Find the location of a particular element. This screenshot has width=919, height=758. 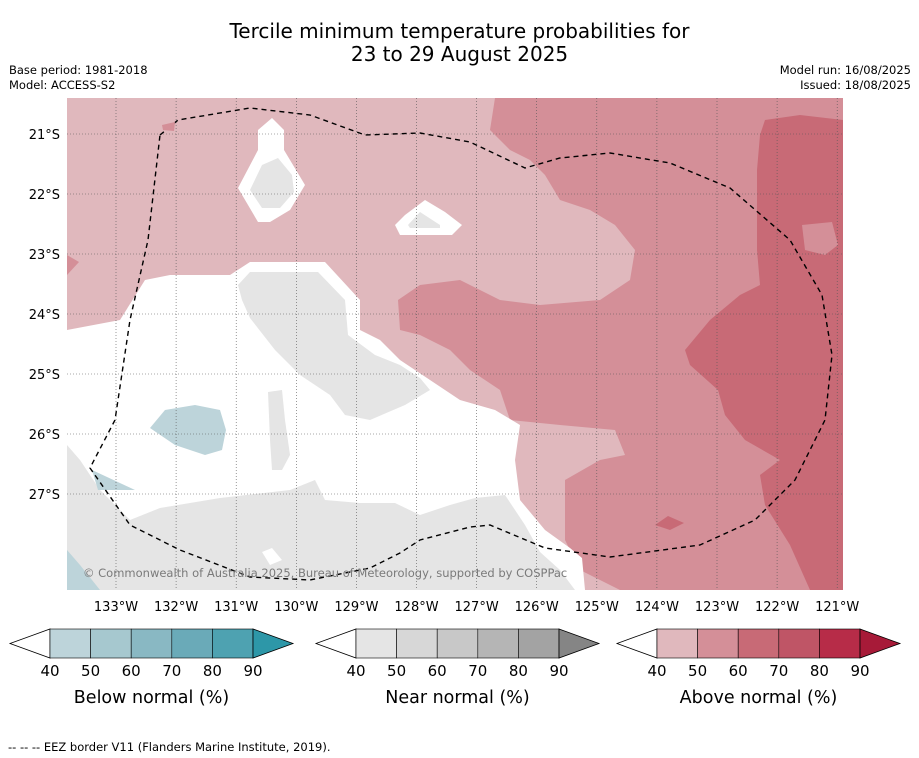

above-50-edge is located at coordinates (73, 265).